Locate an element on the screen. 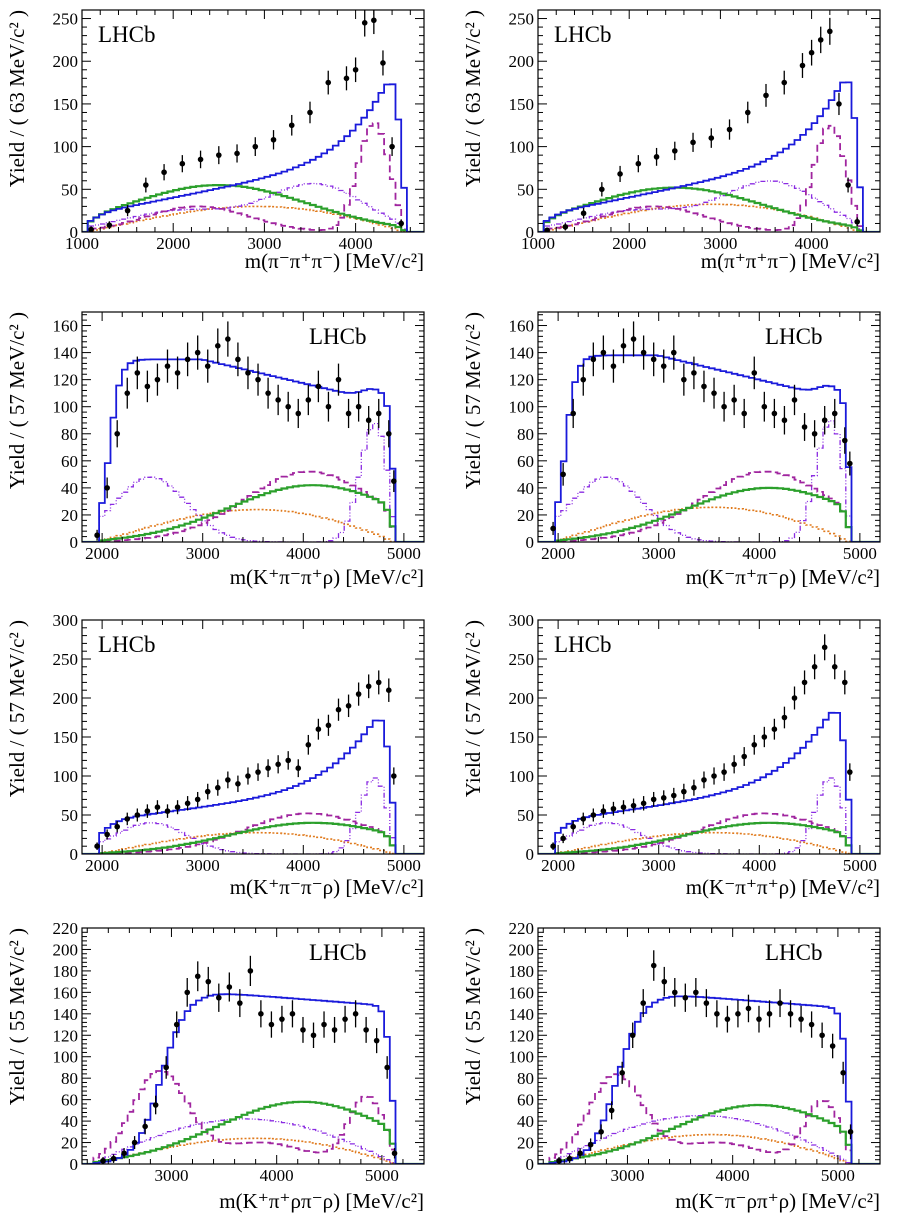 The image size is (899, 1227). y-tick-label: 220 is located at coordinates (66, 928).